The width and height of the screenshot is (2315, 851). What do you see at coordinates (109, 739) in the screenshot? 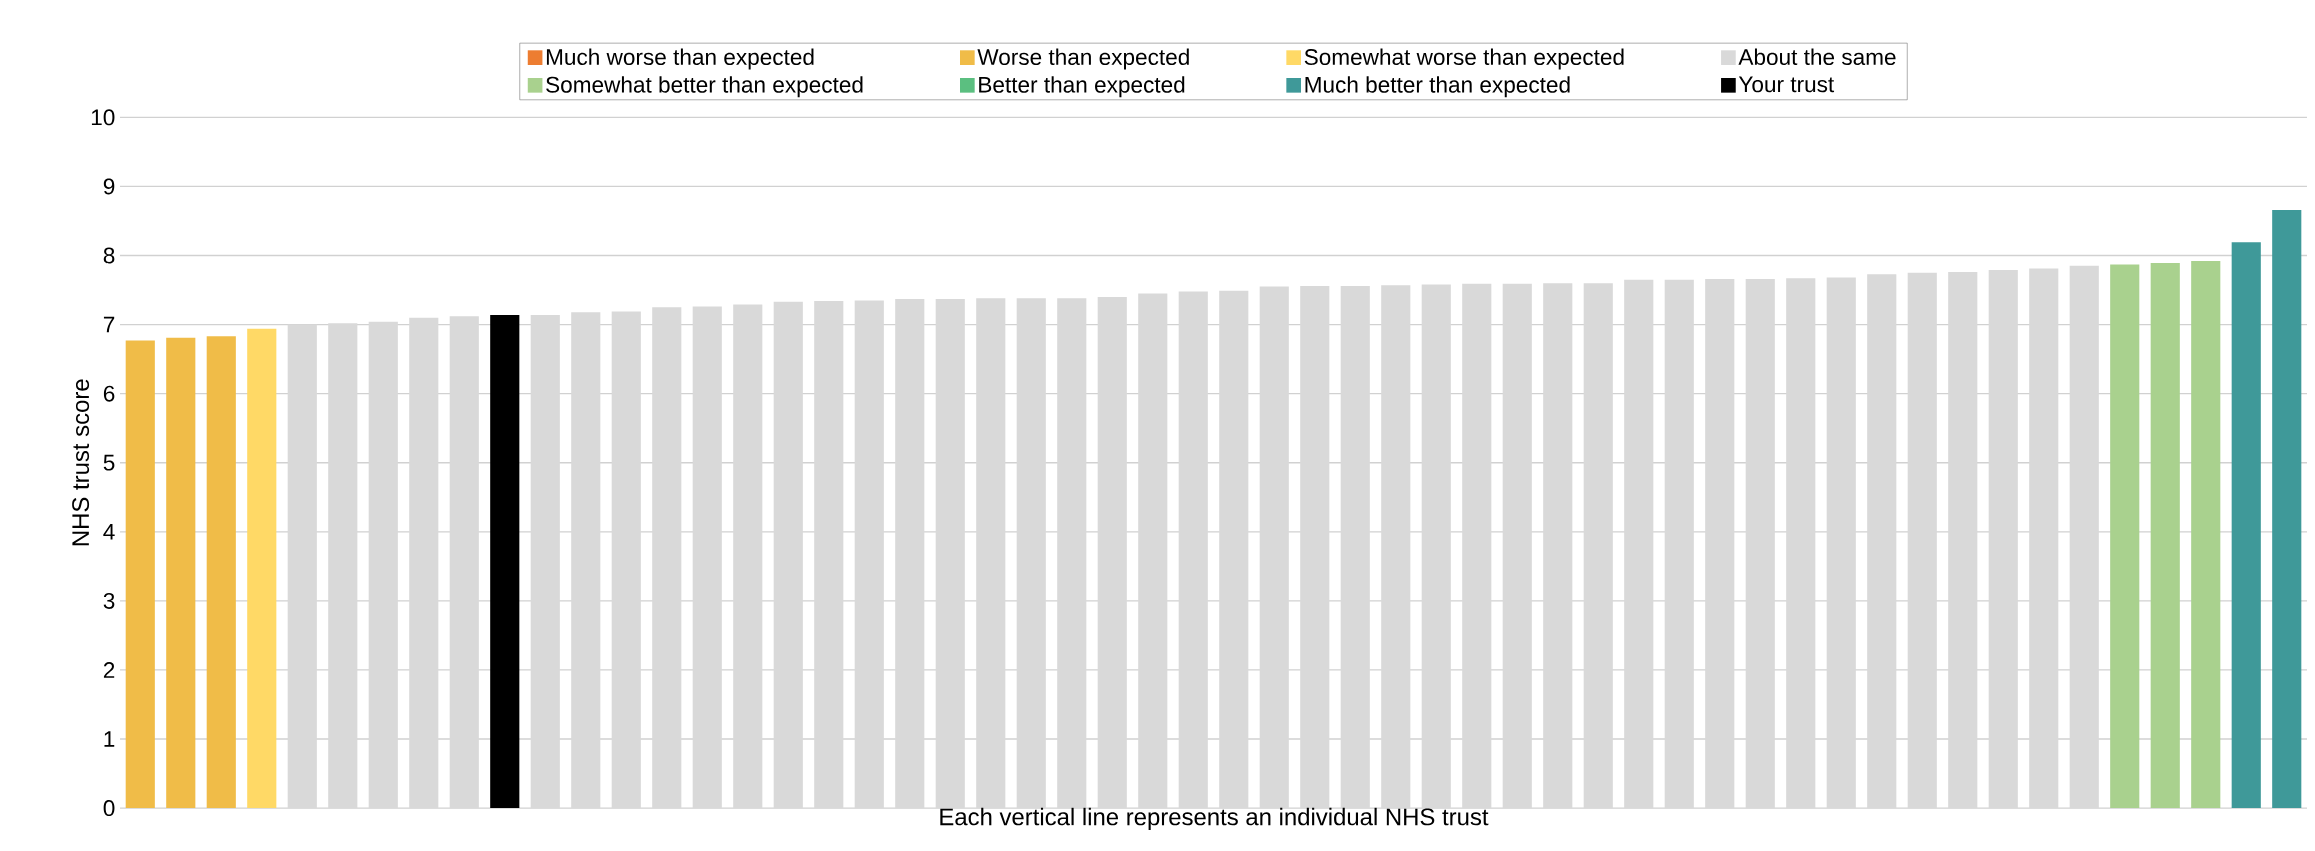
I see `y-tick-label: 1` at bounding box center [109, 739].